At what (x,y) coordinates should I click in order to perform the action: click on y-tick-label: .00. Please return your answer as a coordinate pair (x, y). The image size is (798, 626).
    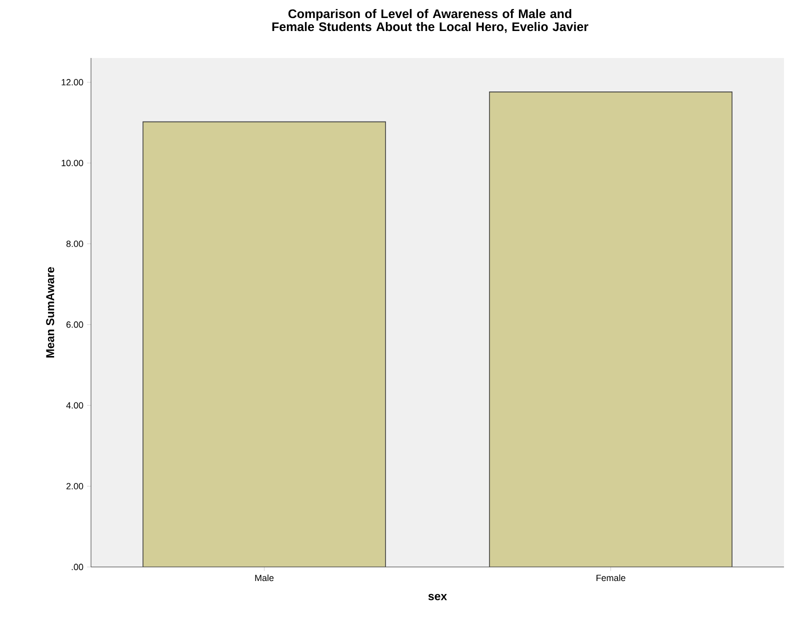
    Looking at the image, I should click on (78, 567).